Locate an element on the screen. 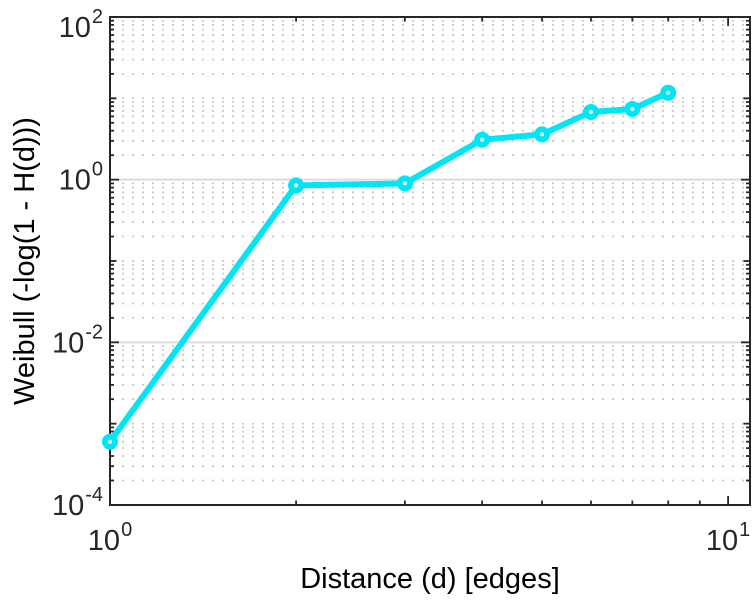  y-axis-label: Weibull (-log(1 - H(d))) is located at coordinates (25, 261).